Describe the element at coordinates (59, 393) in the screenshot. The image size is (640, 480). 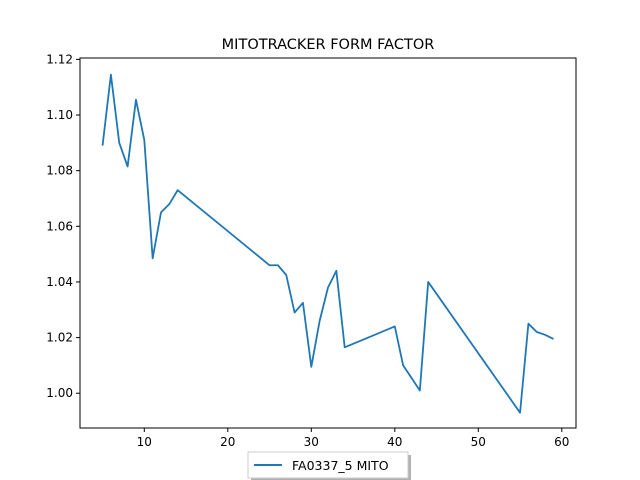
I see `y-tick-label: 1.00` at that location.